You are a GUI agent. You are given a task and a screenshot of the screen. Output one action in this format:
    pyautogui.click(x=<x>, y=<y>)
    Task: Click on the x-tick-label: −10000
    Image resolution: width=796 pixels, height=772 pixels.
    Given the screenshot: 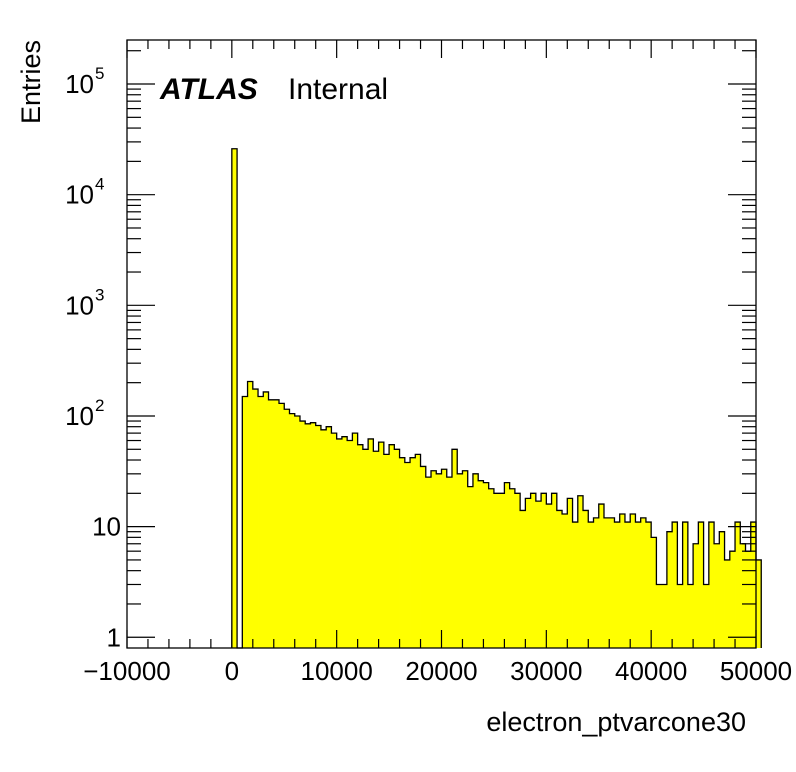 What is the action you would take?
    pyautogui.click(x=126, y=671)
    